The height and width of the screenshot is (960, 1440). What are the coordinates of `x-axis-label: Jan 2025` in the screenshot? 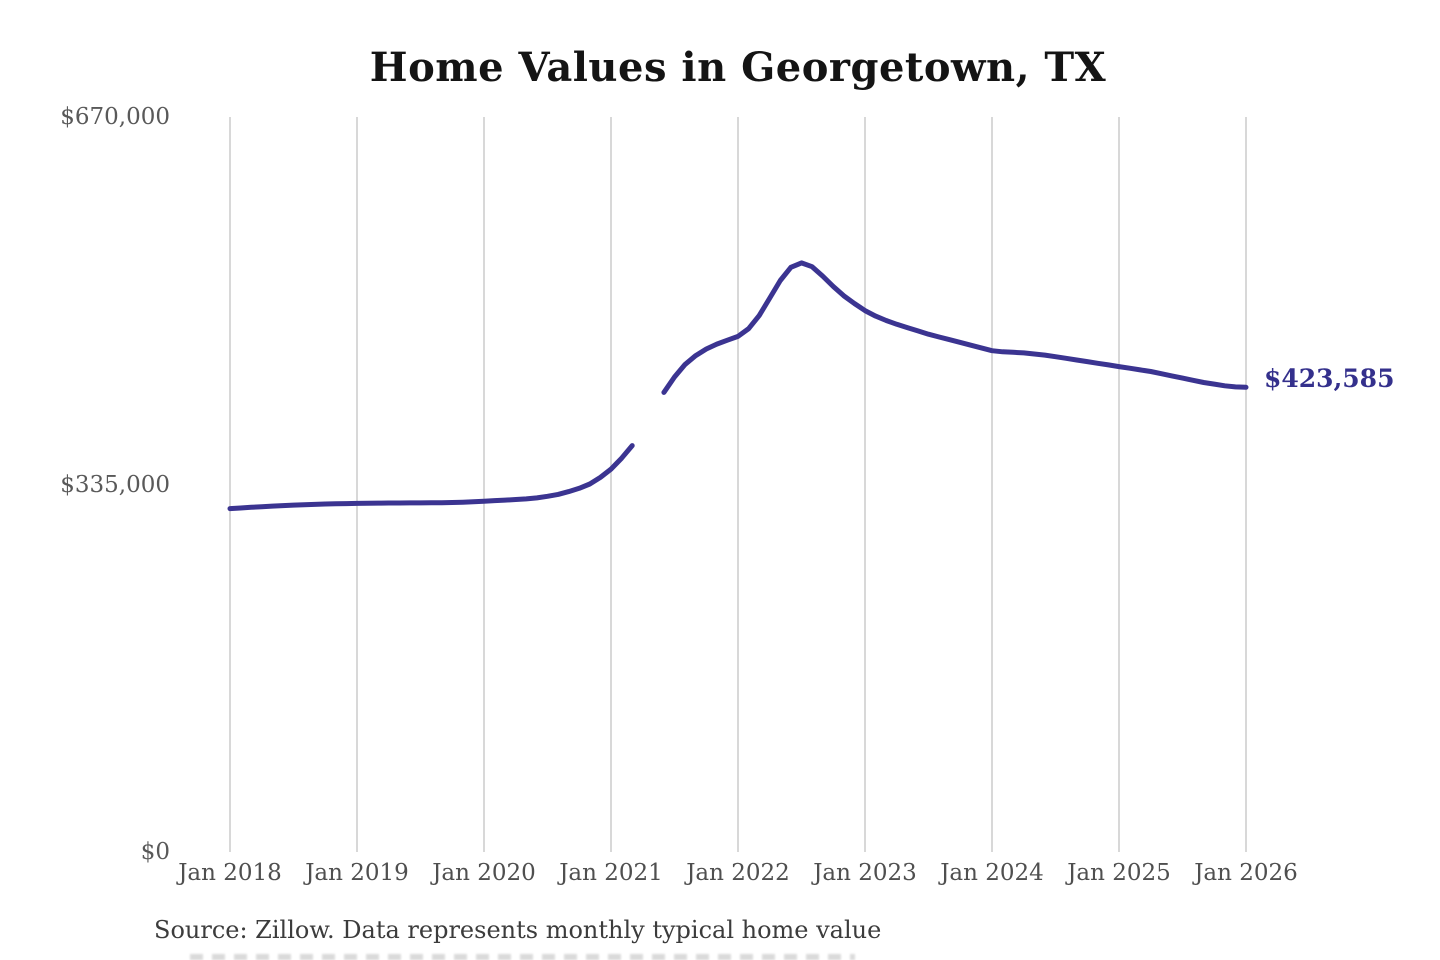 It's located at (1119, 873).